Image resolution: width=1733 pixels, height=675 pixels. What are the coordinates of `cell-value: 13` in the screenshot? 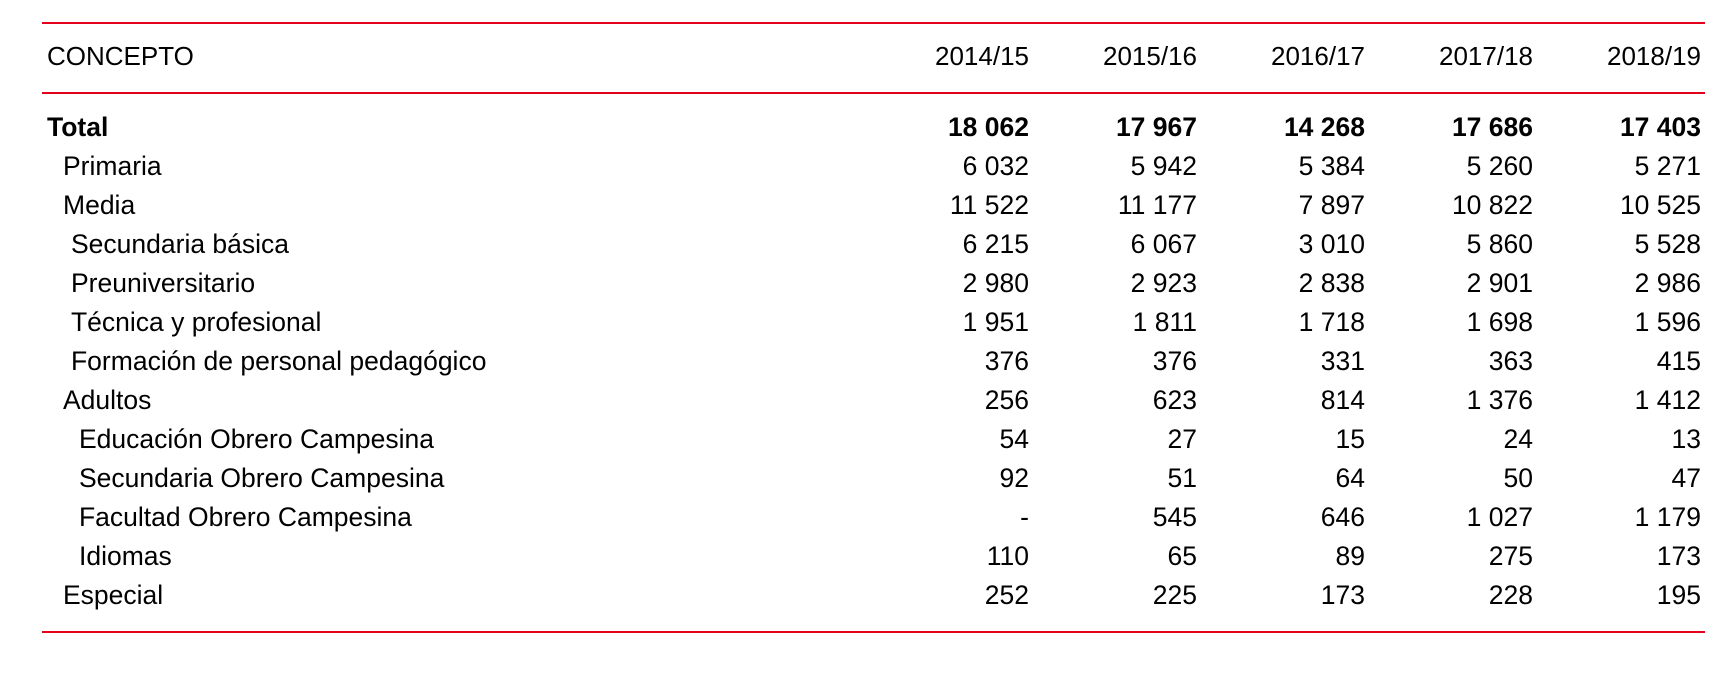 It's located at (1686, 439).